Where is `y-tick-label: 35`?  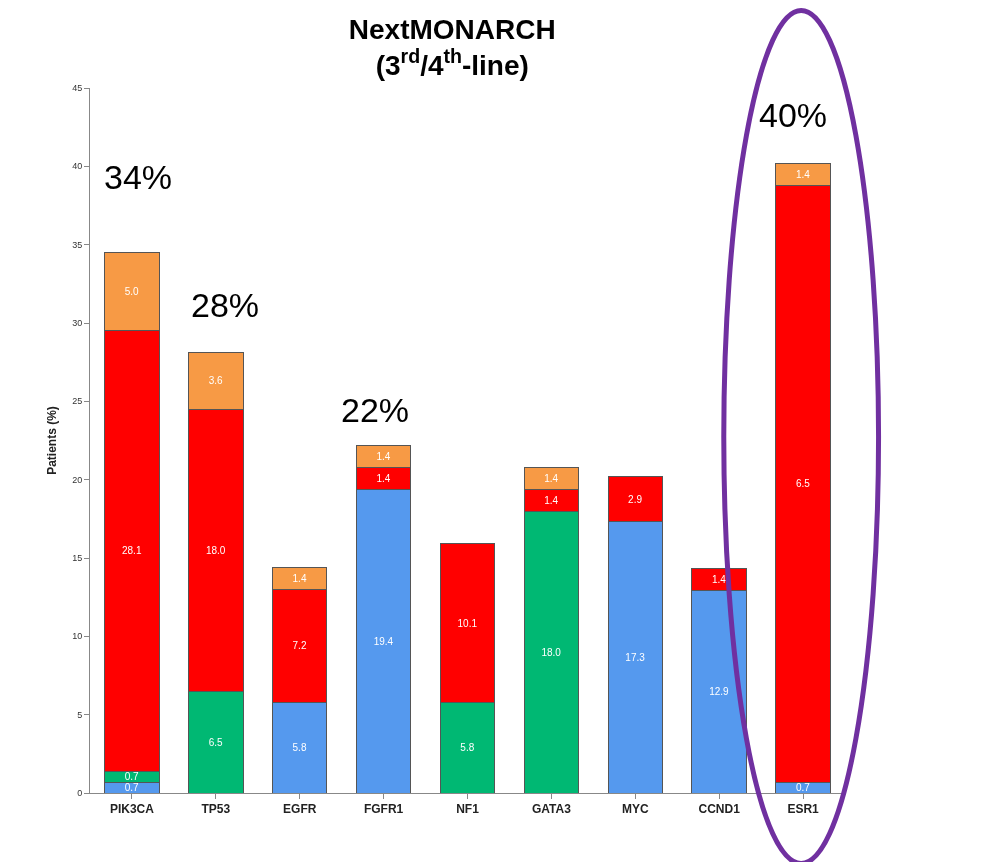 y-tick-label: 35 is located at coordinates (77, 244).